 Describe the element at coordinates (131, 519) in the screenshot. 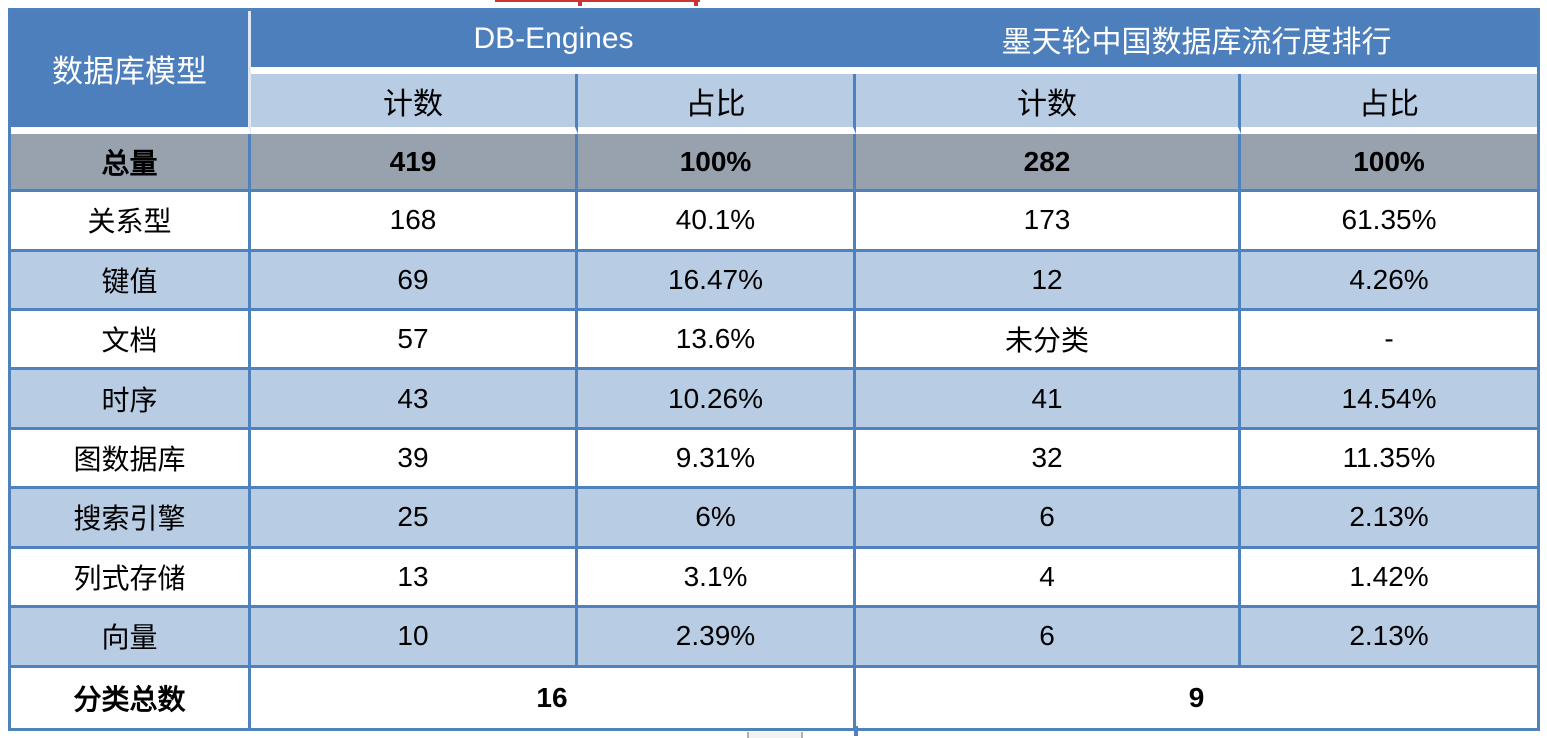

I see `row-label: 搜索引擎` at that location.